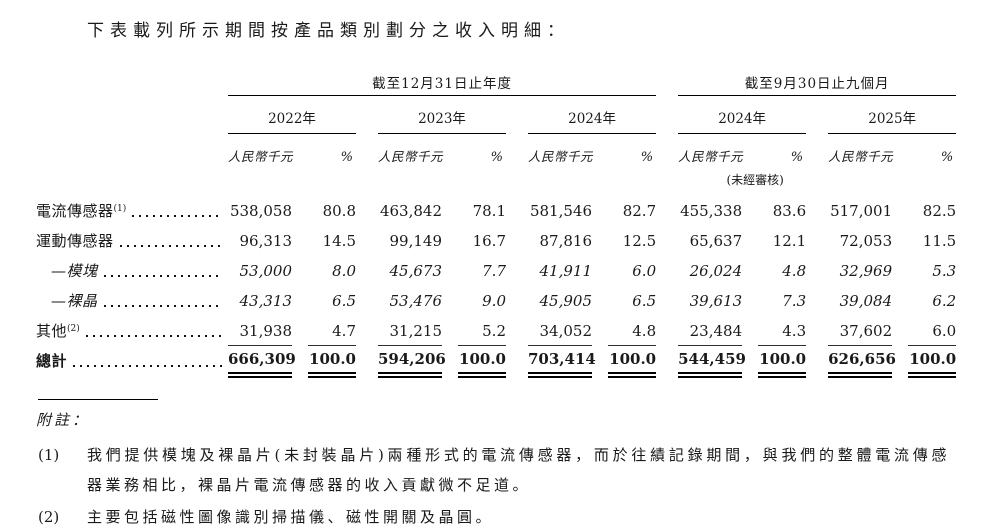 Image resolution: width=996 pixels, height=532 pixels. What do you see at coordinates (344, 301) in the screenshot?
I see `percent-cell: 6.5` at bounding box center [344, 301].